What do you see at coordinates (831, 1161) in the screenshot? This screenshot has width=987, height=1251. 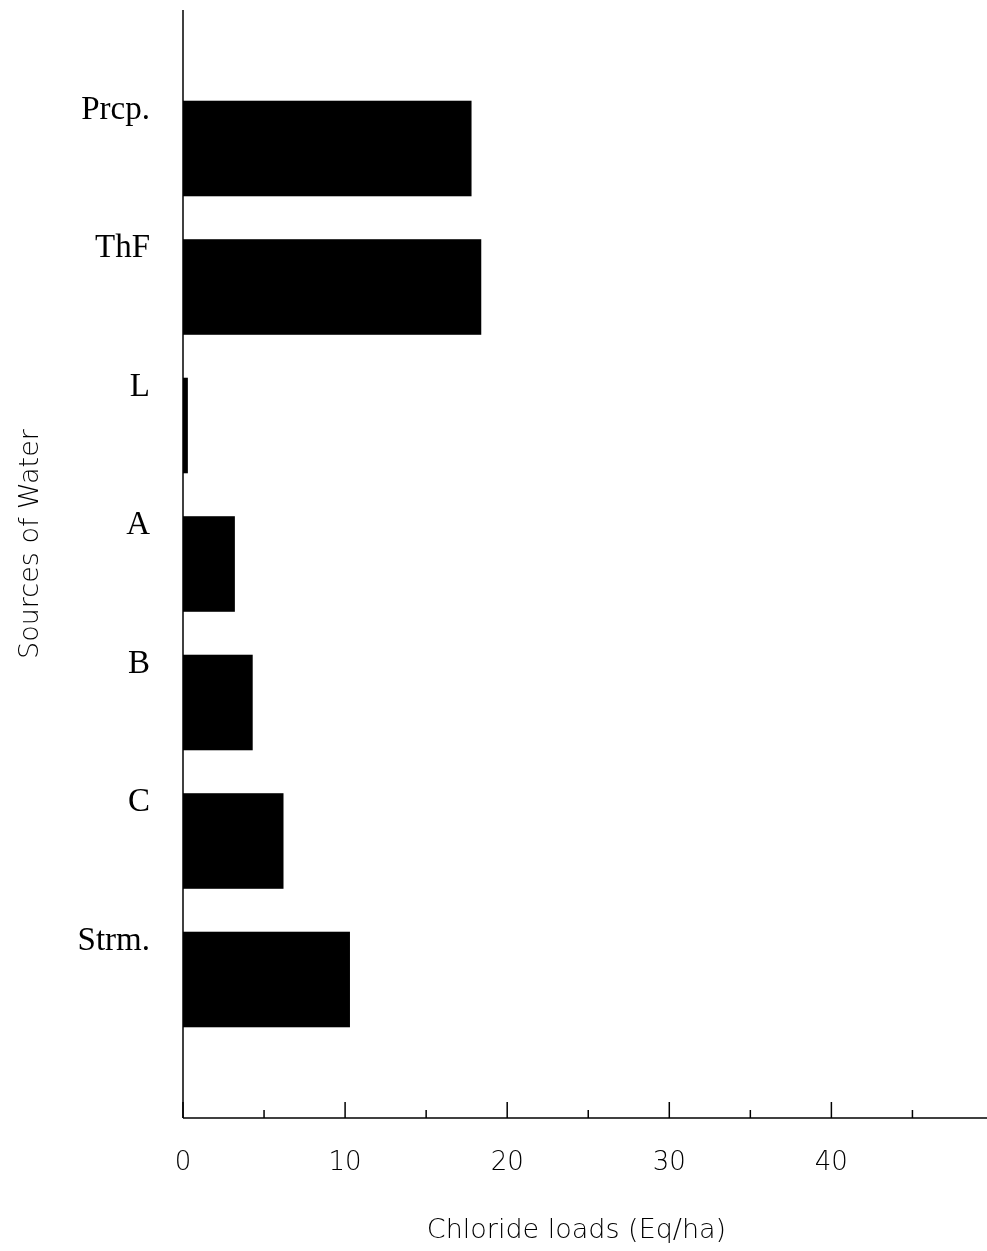 I see `x-tick-label: 40` at bounding box center [831, 1161].